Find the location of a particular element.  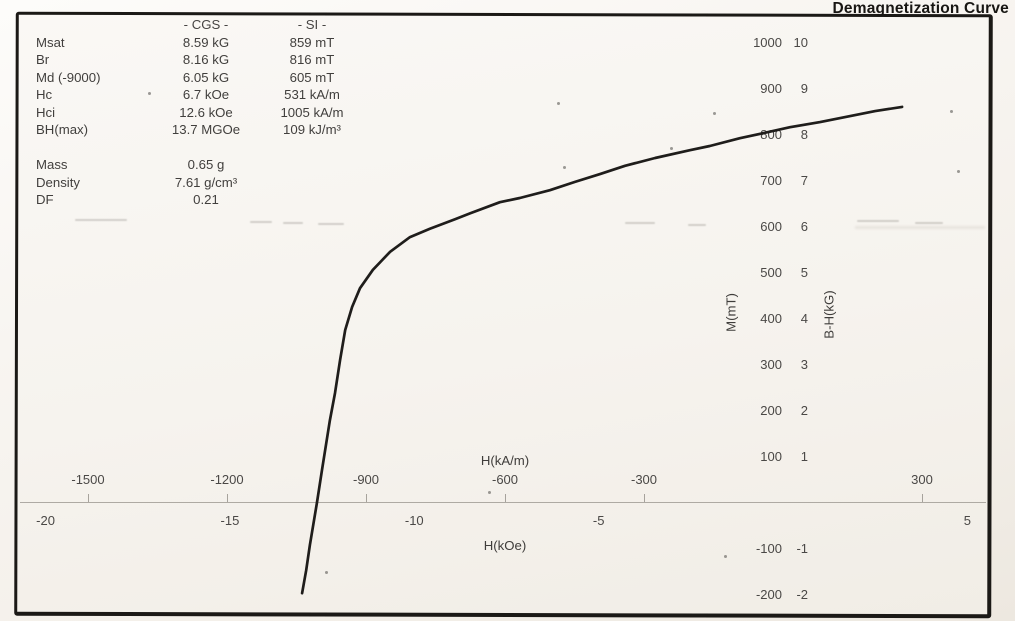

row-cgs-value: 13.7 MGOe is located at coordinates (206, 130).